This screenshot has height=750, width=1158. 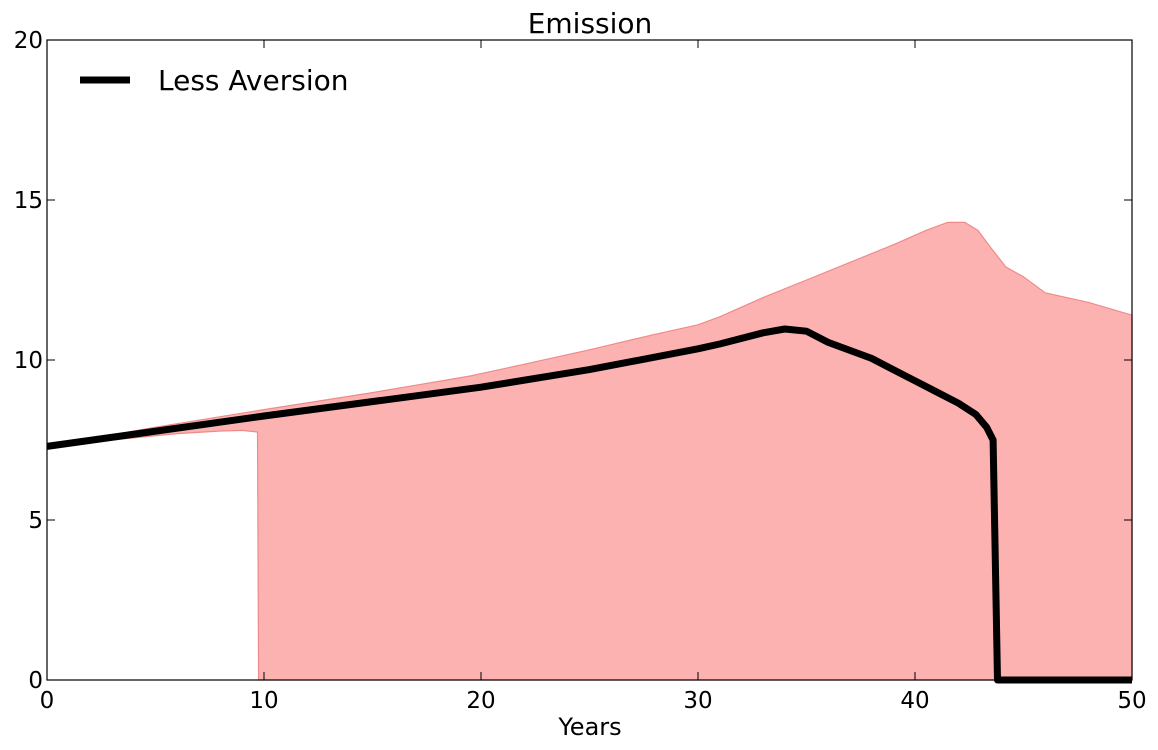 What do you see at coordinates (697, 701) in the screenshot?
I see `x-tick-label: 30` at bounding box center [697, 701].